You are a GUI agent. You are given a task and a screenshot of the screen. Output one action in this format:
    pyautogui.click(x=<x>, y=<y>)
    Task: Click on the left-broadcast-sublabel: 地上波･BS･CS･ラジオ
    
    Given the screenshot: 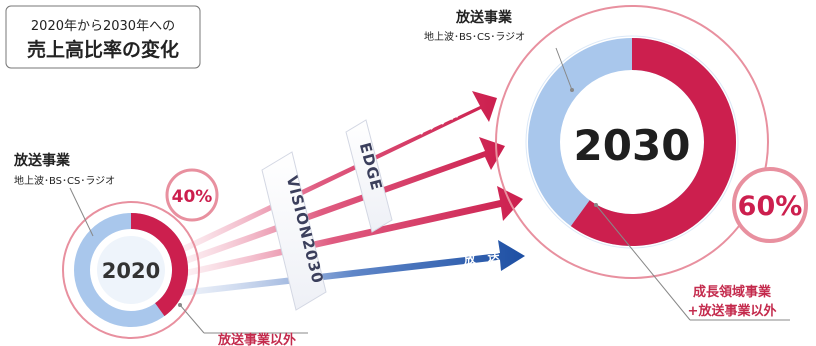 What is the action you would take?
    pyautogui.click(x=64, y=180)
    